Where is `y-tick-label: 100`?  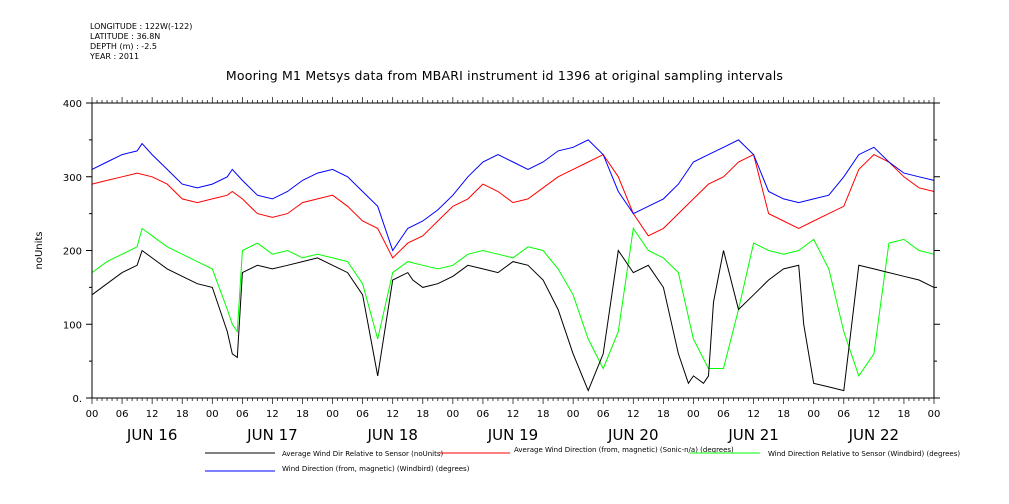
y-tick-label: 100 is located at coordinates (72, 325).